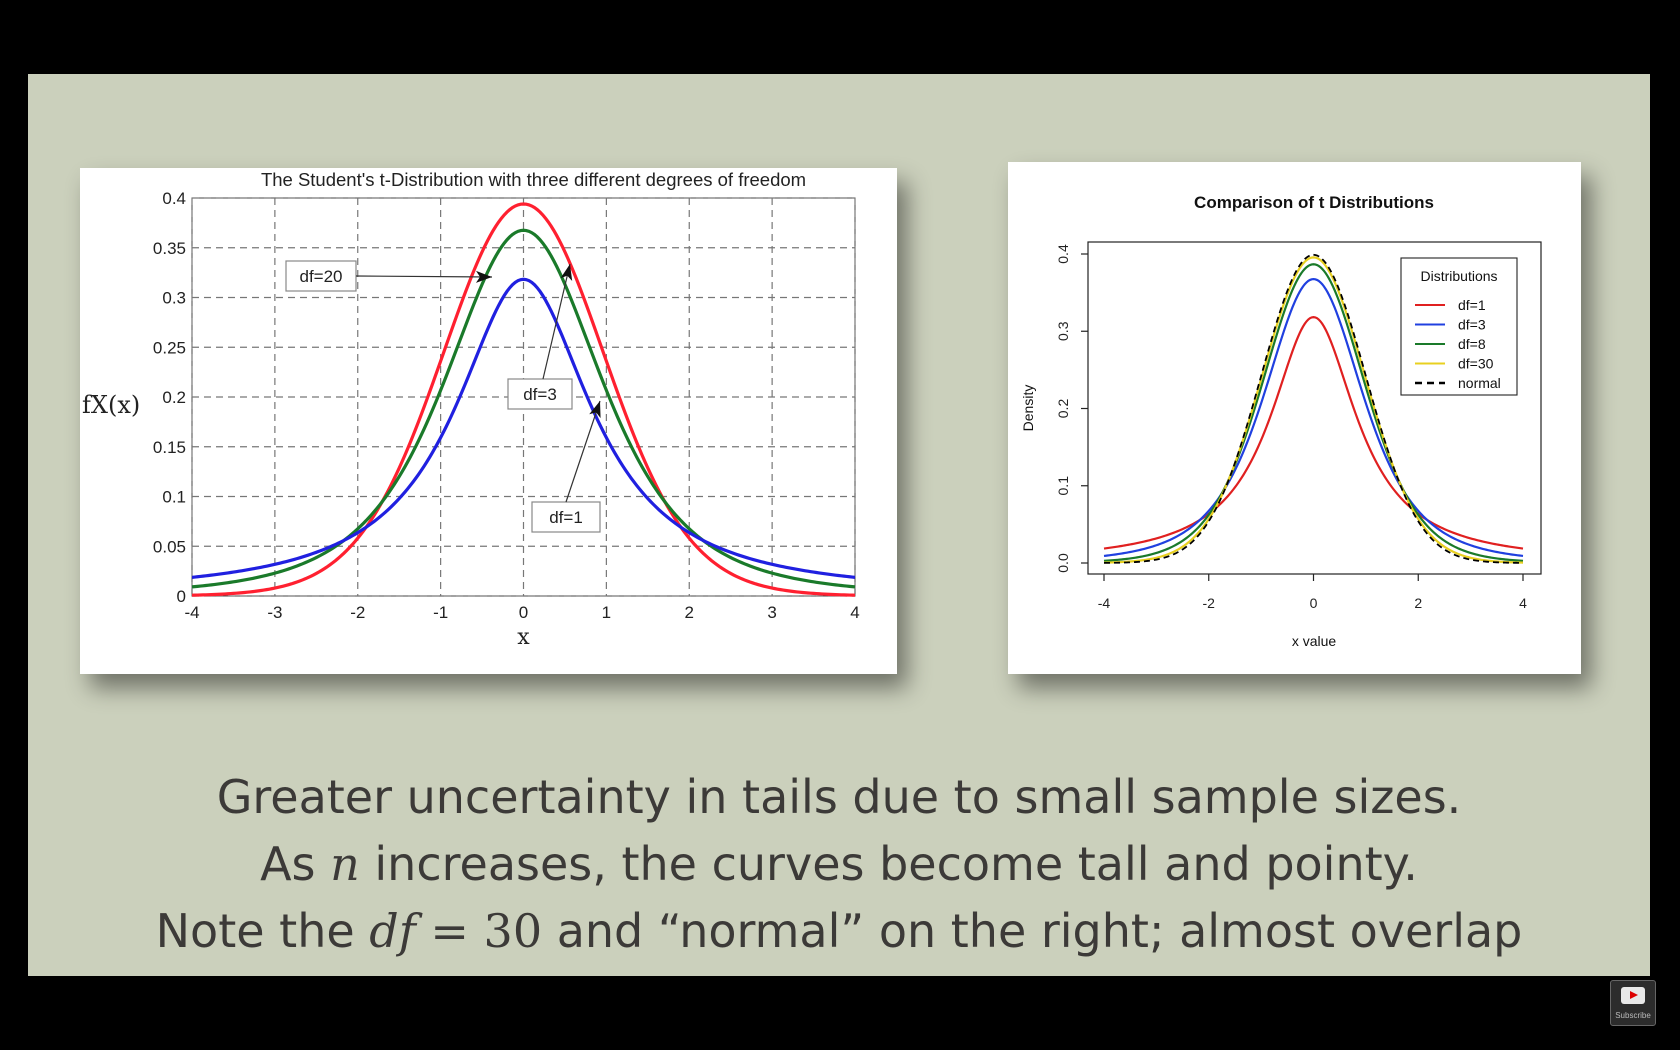 The width and height of the screenshot is (1680, 1050). What do you see at coordinates (1633, 995) in the screenshot?
I see `youtube-logo-icon` at bounding box center [1633, 995].